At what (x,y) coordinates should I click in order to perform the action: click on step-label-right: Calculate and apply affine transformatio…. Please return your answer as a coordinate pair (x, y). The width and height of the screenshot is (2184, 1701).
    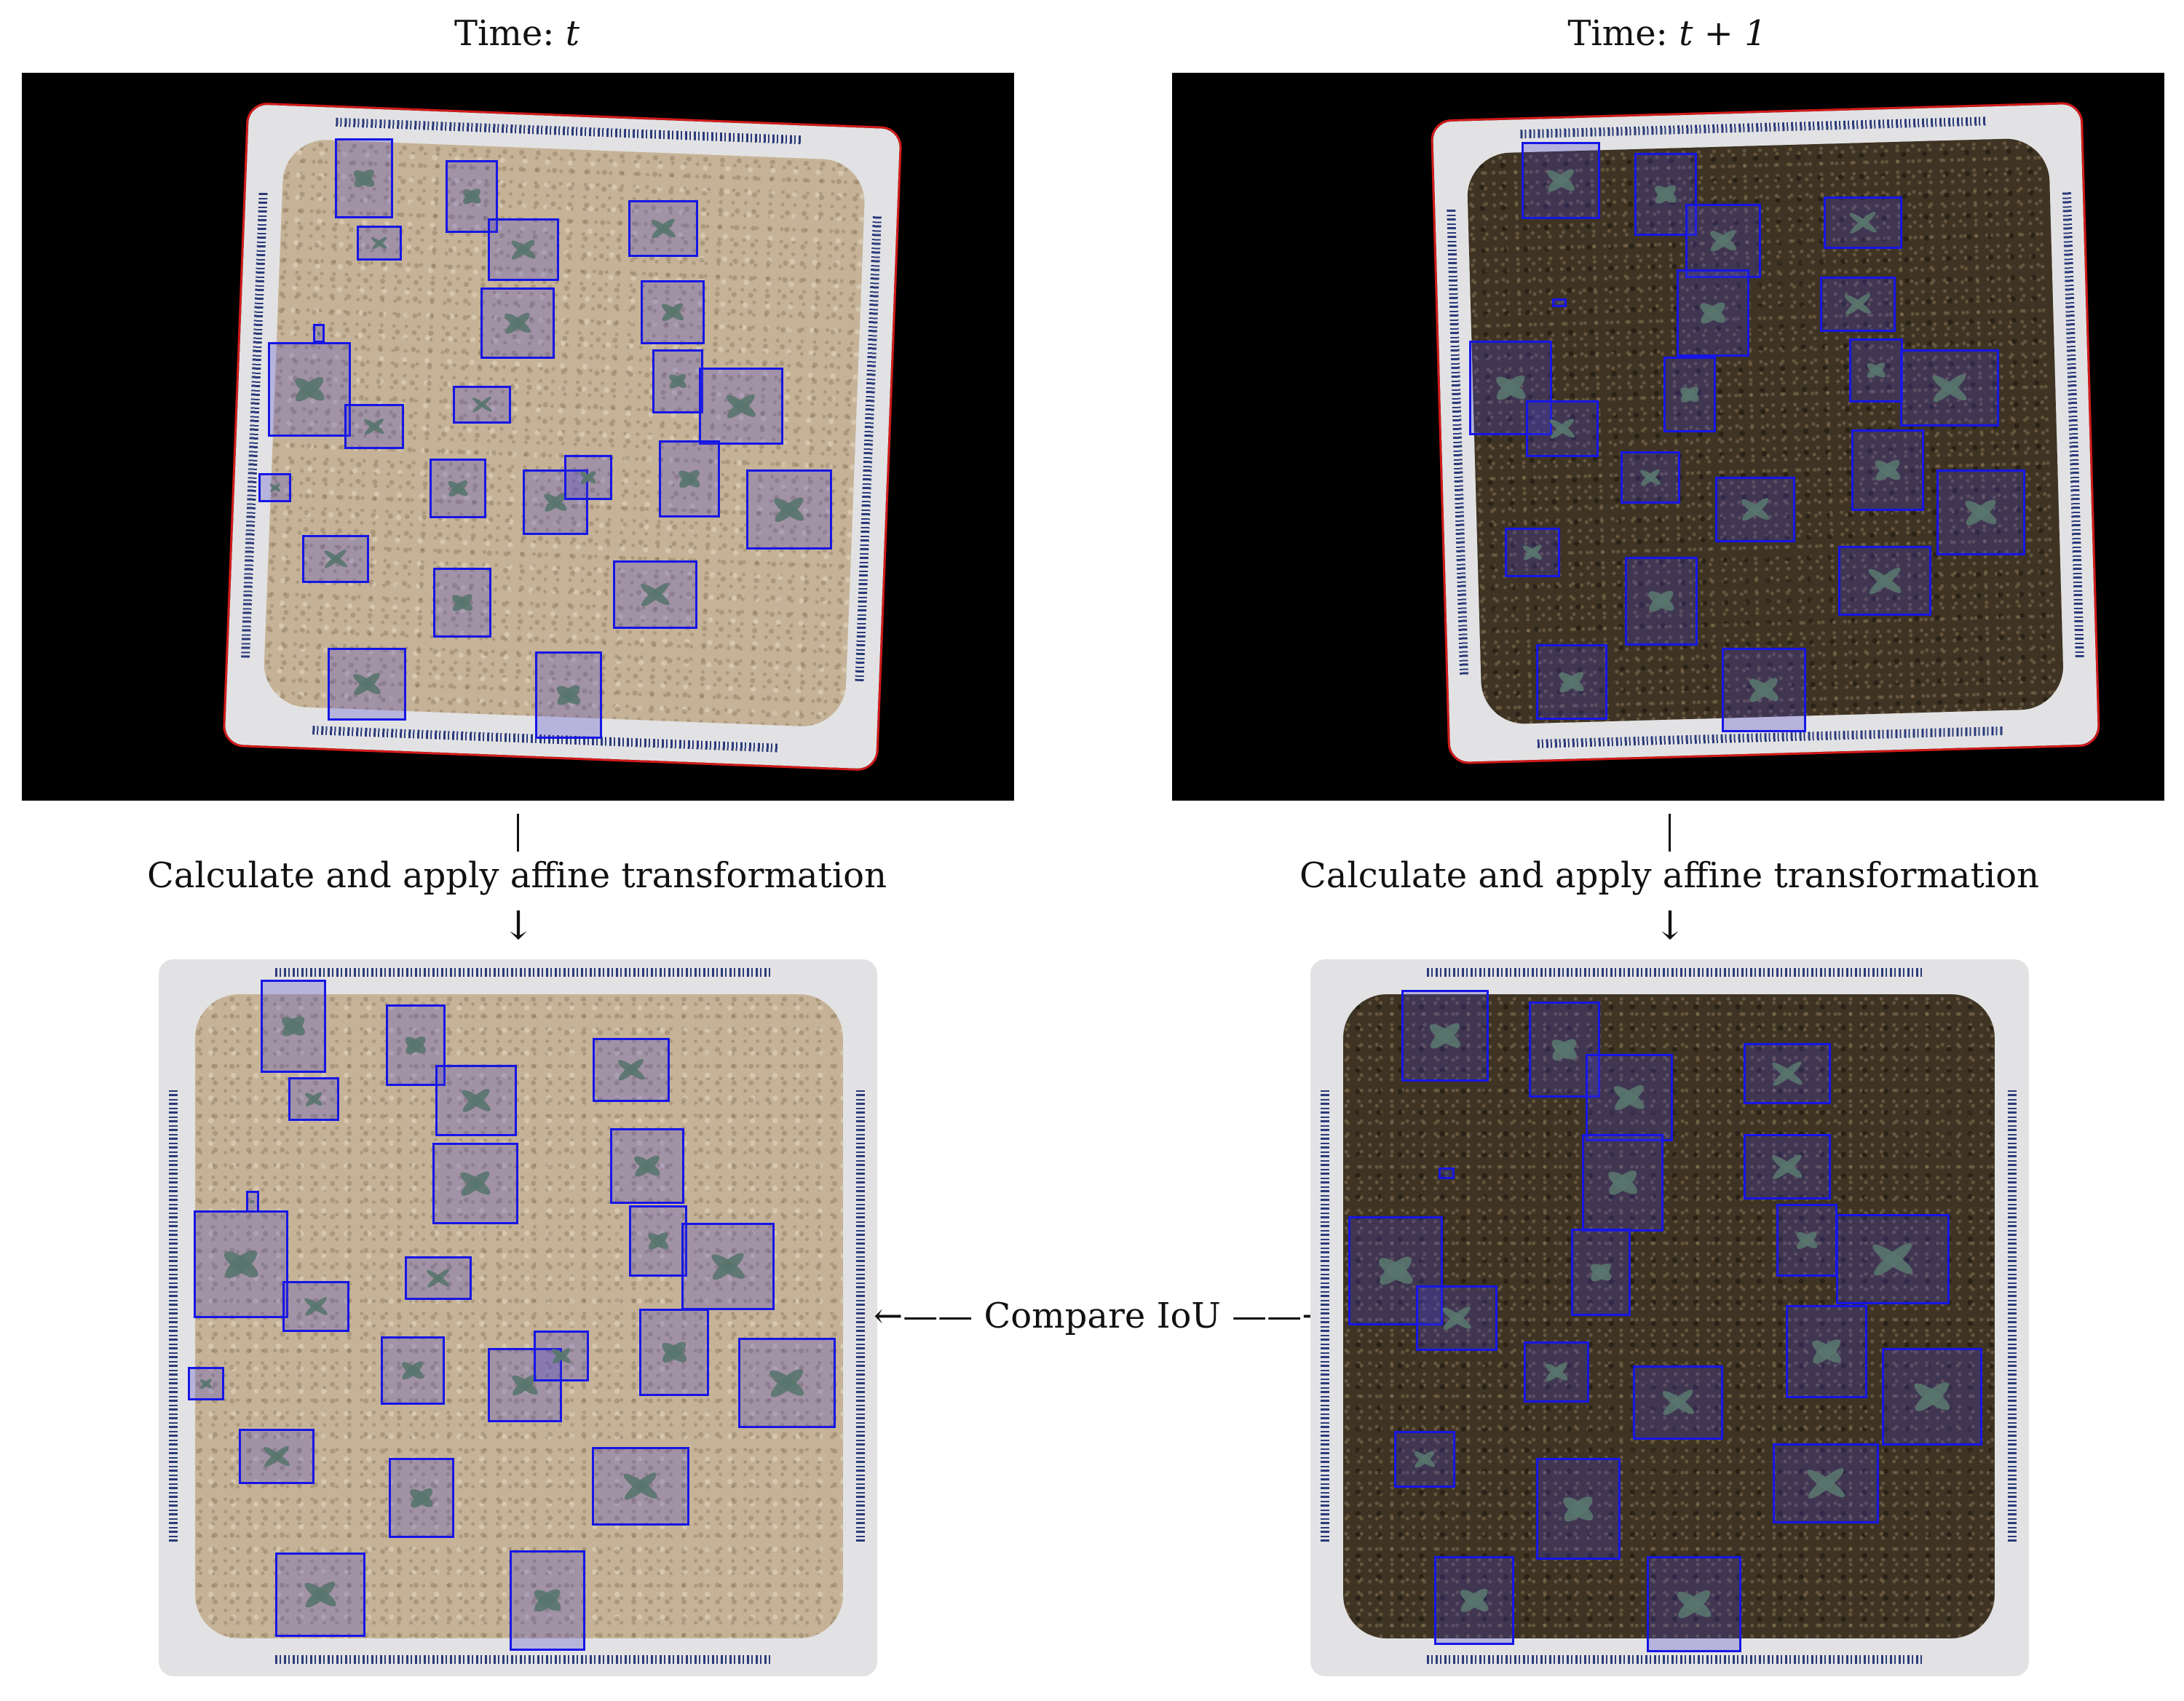
    Looking at the image, I should click on (1669, 875).